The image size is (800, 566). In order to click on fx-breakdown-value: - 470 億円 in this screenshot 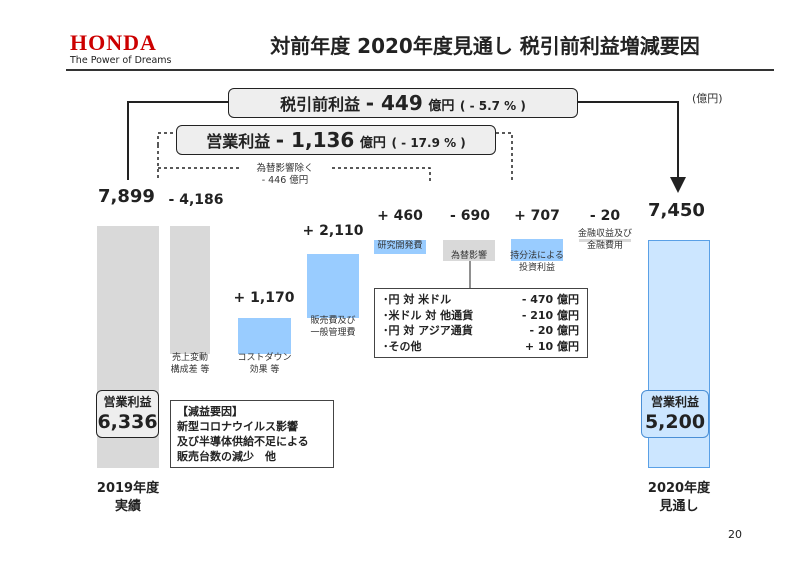, I will do `click(550, 299)`.